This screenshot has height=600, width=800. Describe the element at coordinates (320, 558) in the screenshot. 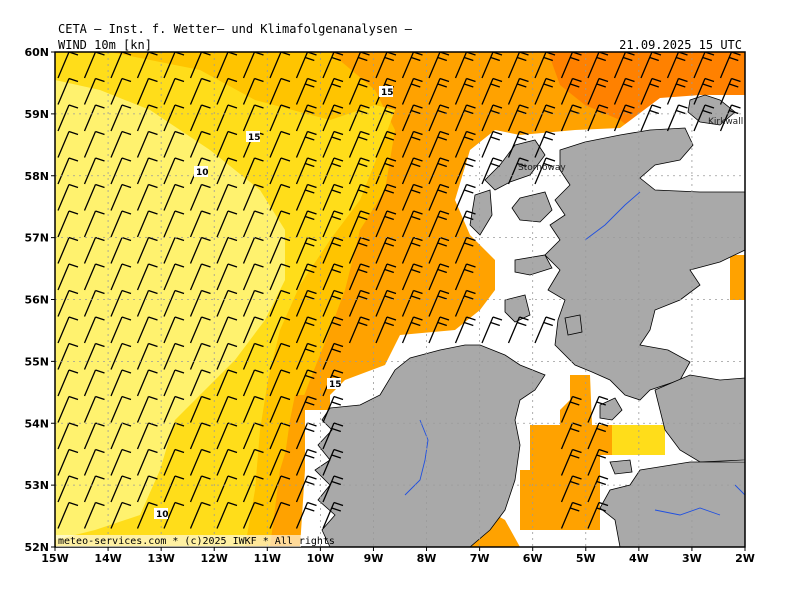

I see `lon-label: 10W` at that location.